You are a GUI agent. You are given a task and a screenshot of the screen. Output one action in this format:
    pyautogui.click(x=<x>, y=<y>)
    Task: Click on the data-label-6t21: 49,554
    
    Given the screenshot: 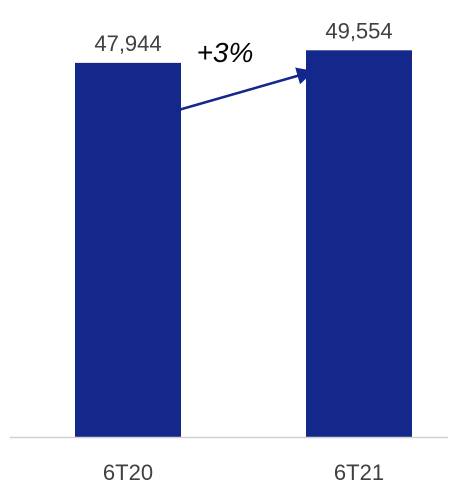 What is the action you would take?
    pyautogui.click(x=358, y=30)
    